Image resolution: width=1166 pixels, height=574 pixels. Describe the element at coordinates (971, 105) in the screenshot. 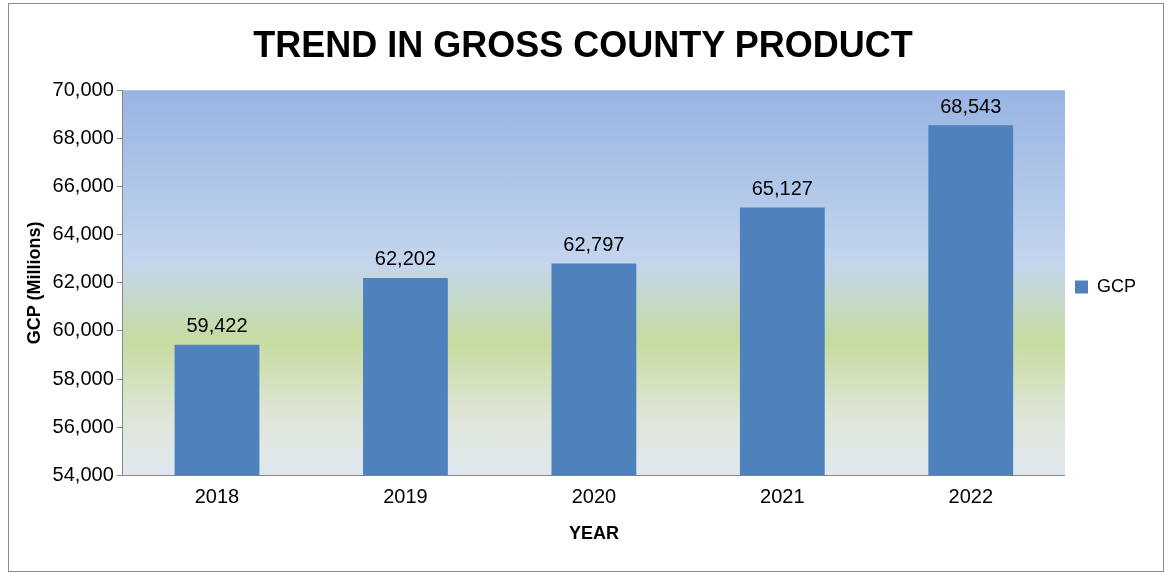

I see `data-label: 68,543` at that location.